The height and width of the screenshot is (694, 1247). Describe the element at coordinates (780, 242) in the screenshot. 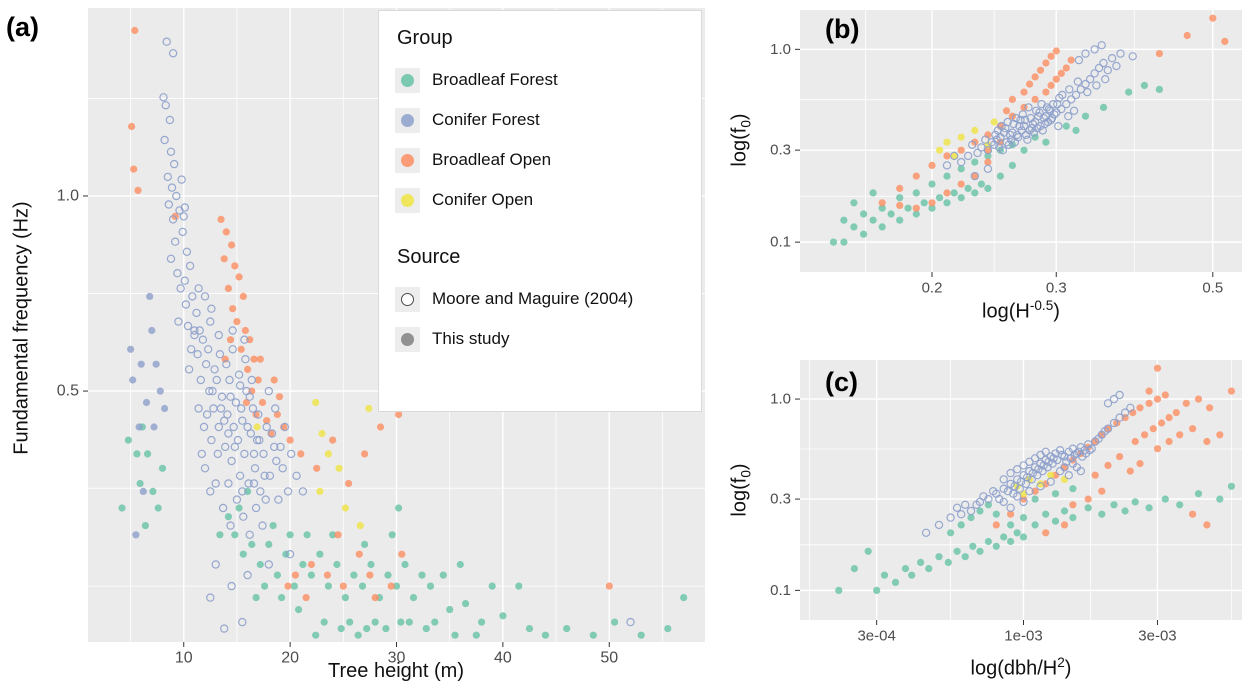

I see `y-tick-label: 0.1` at that location.